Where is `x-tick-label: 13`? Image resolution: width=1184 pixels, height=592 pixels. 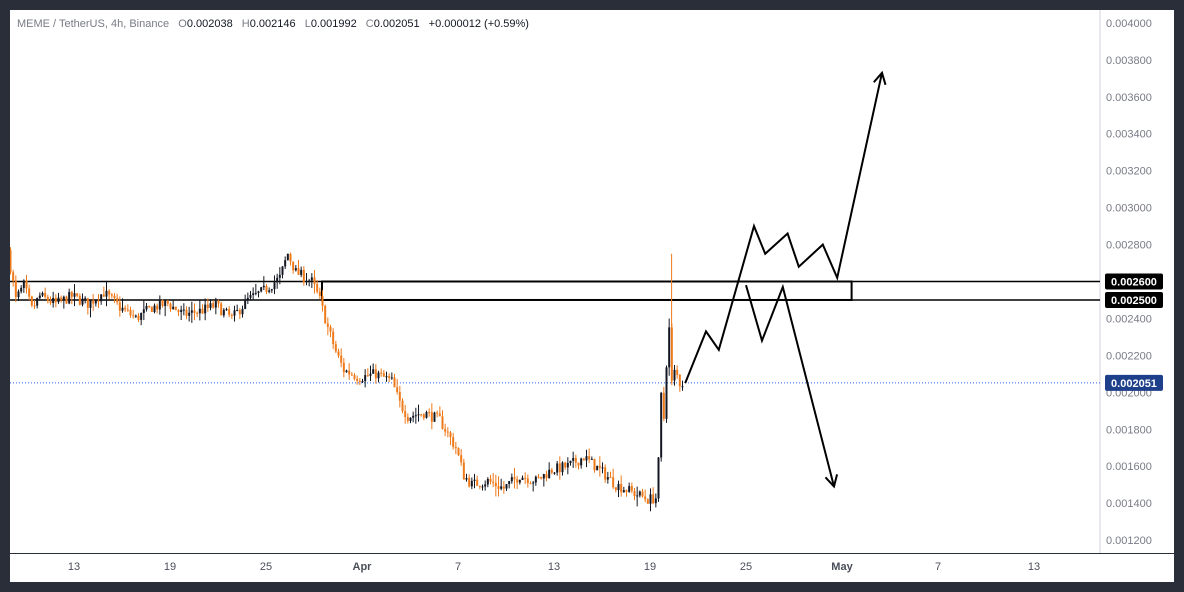 x-tick-label: 13 is located at coordinates (1034, 567).